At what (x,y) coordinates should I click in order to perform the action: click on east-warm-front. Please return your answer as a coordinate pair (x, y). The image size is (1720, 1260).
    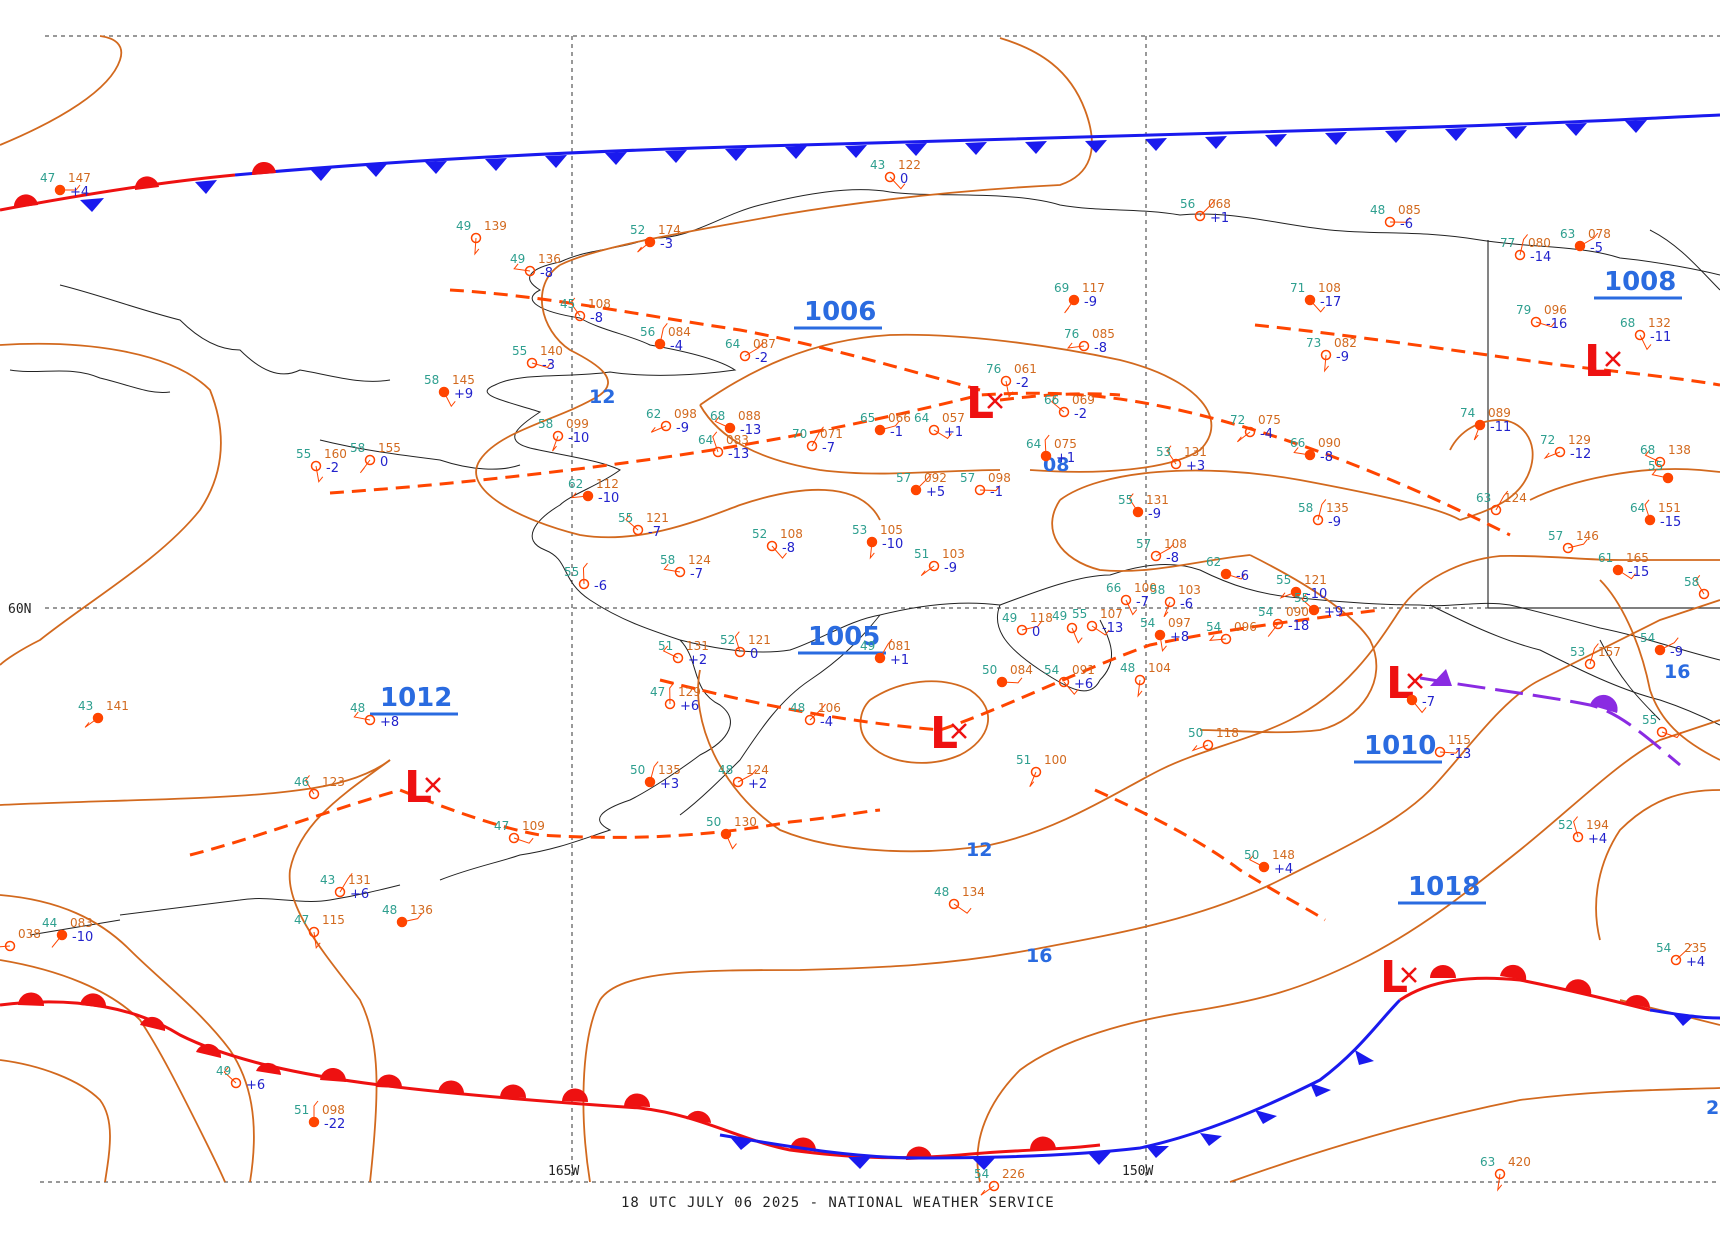
    Looking at the image, I should click on (1525, 994).